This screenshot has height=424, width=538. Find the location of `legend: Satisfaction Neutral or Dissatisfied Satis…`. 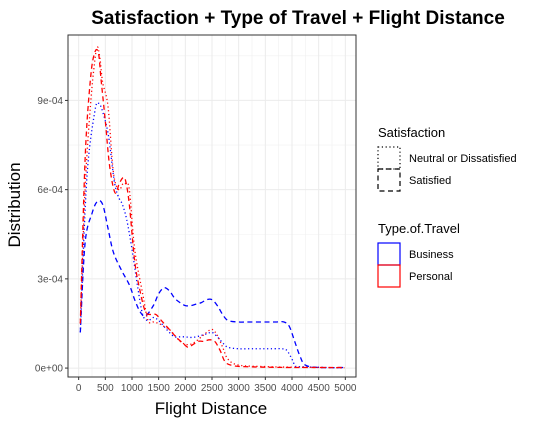

legend: Satisfaction Neutral or Dissatisfied Satis… is located at coordinates (447, 206).